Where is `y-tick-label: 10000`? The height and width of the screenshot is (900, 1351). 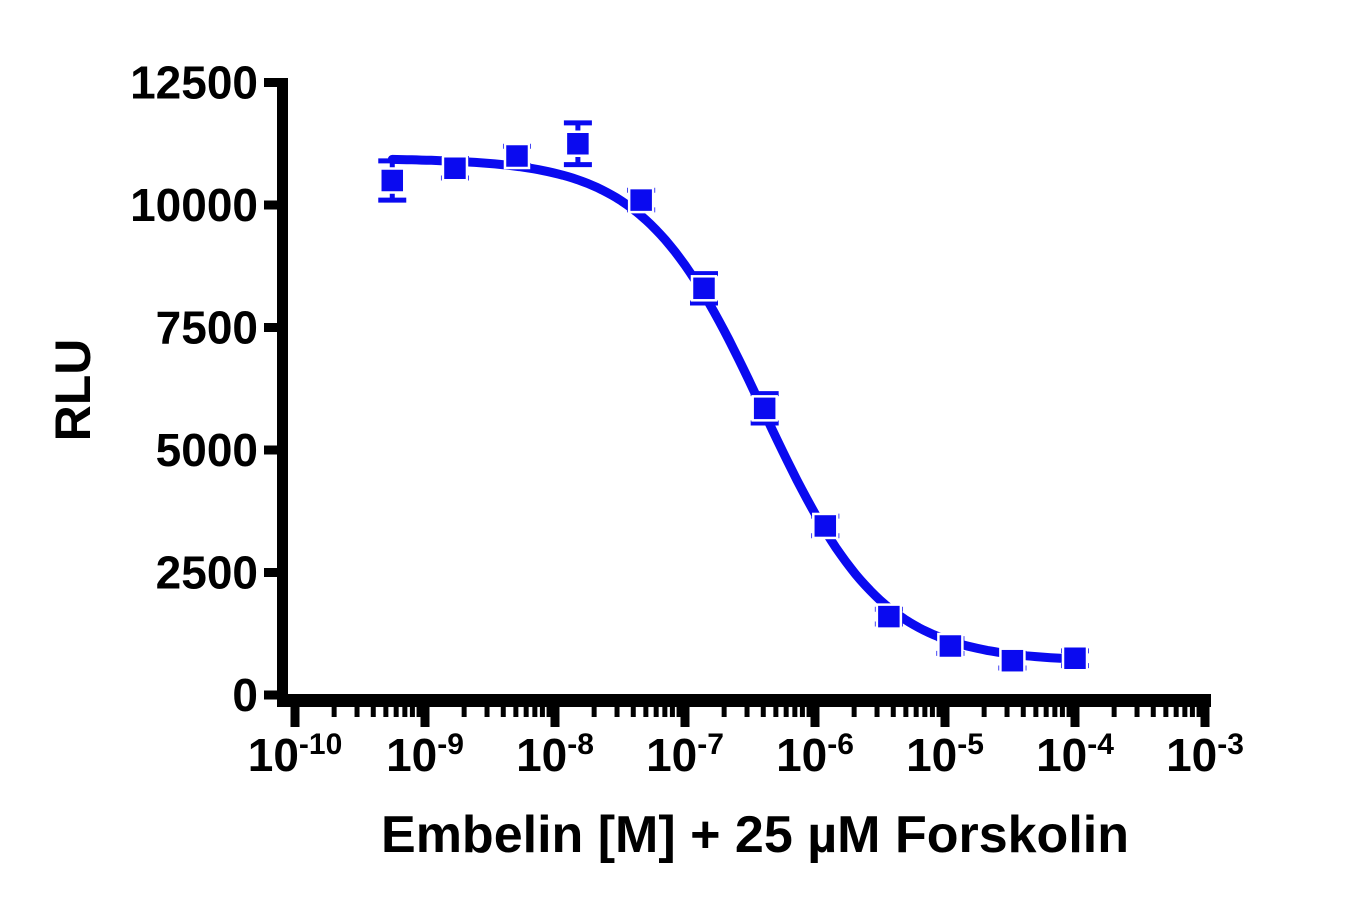 y-tick-label: 10000 is located at coordinates (194, 205).